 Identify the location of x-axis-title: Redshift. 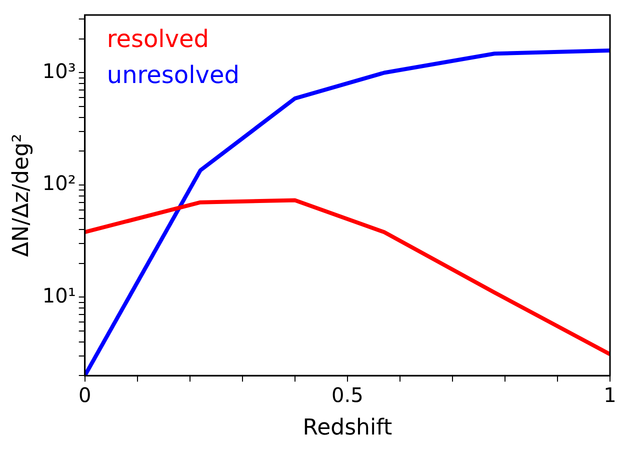
(347, 428).